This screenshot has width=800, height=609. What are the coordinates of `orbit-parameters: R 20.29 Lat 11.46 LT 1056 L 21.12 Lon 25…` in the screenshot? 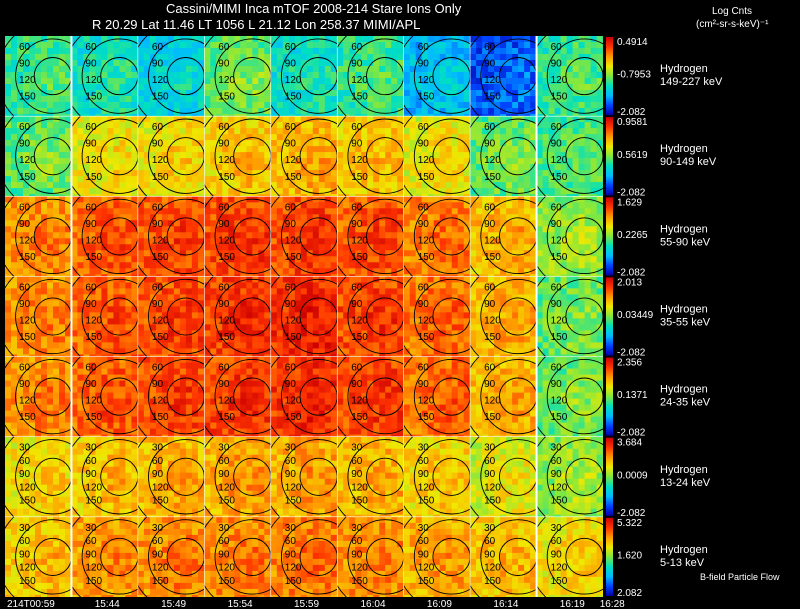 It's located at (256, 24).